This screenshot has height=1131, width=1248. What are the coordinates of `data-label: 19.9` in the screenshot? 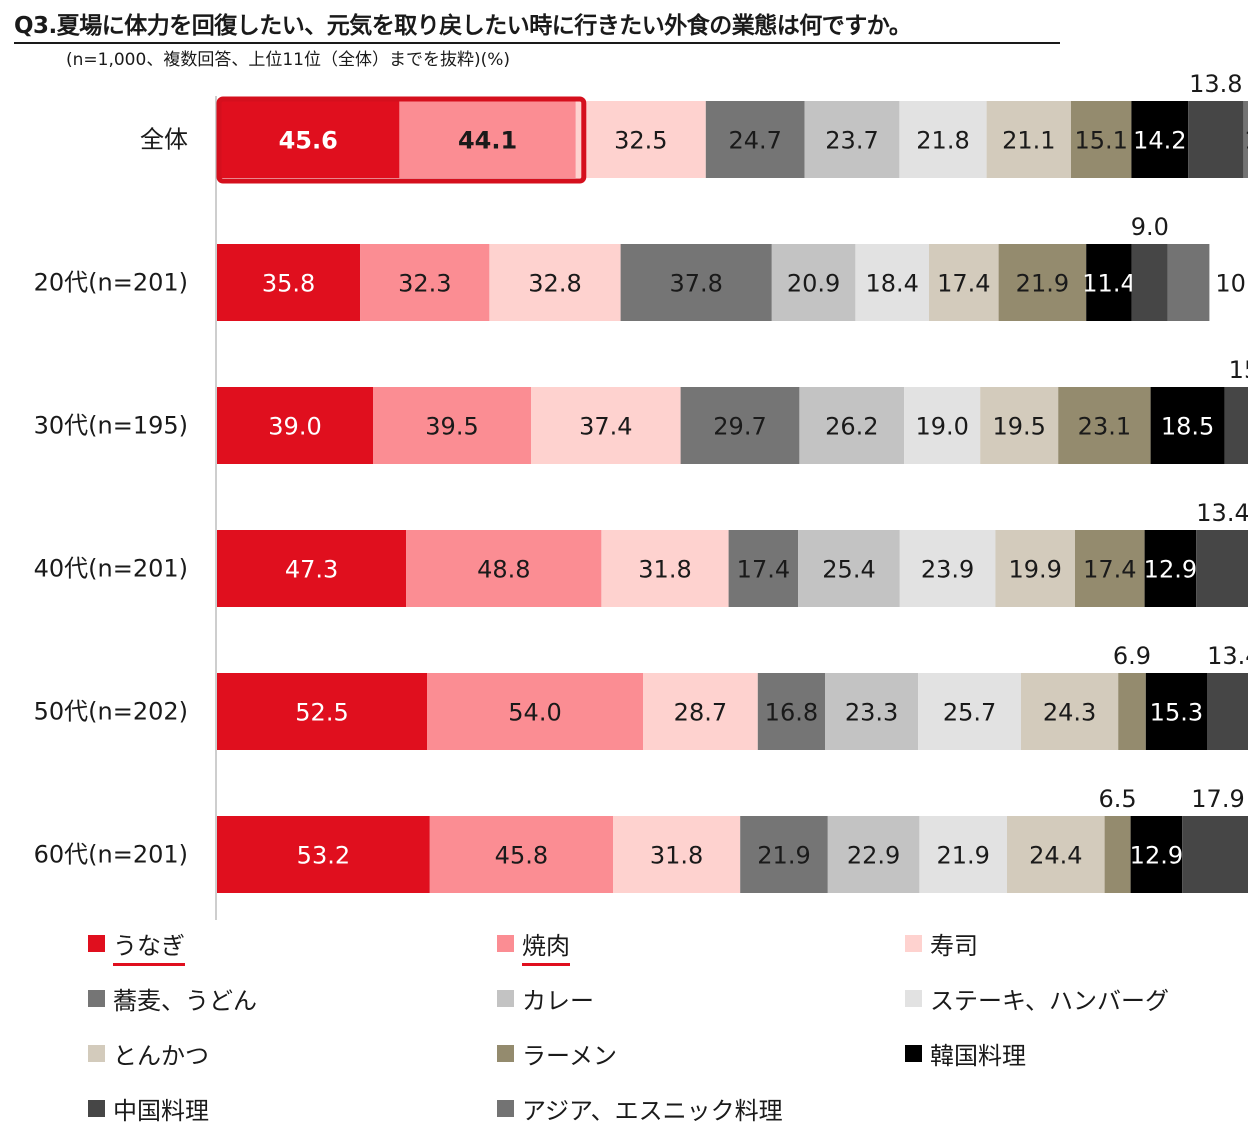 It's located at (1034, 570).